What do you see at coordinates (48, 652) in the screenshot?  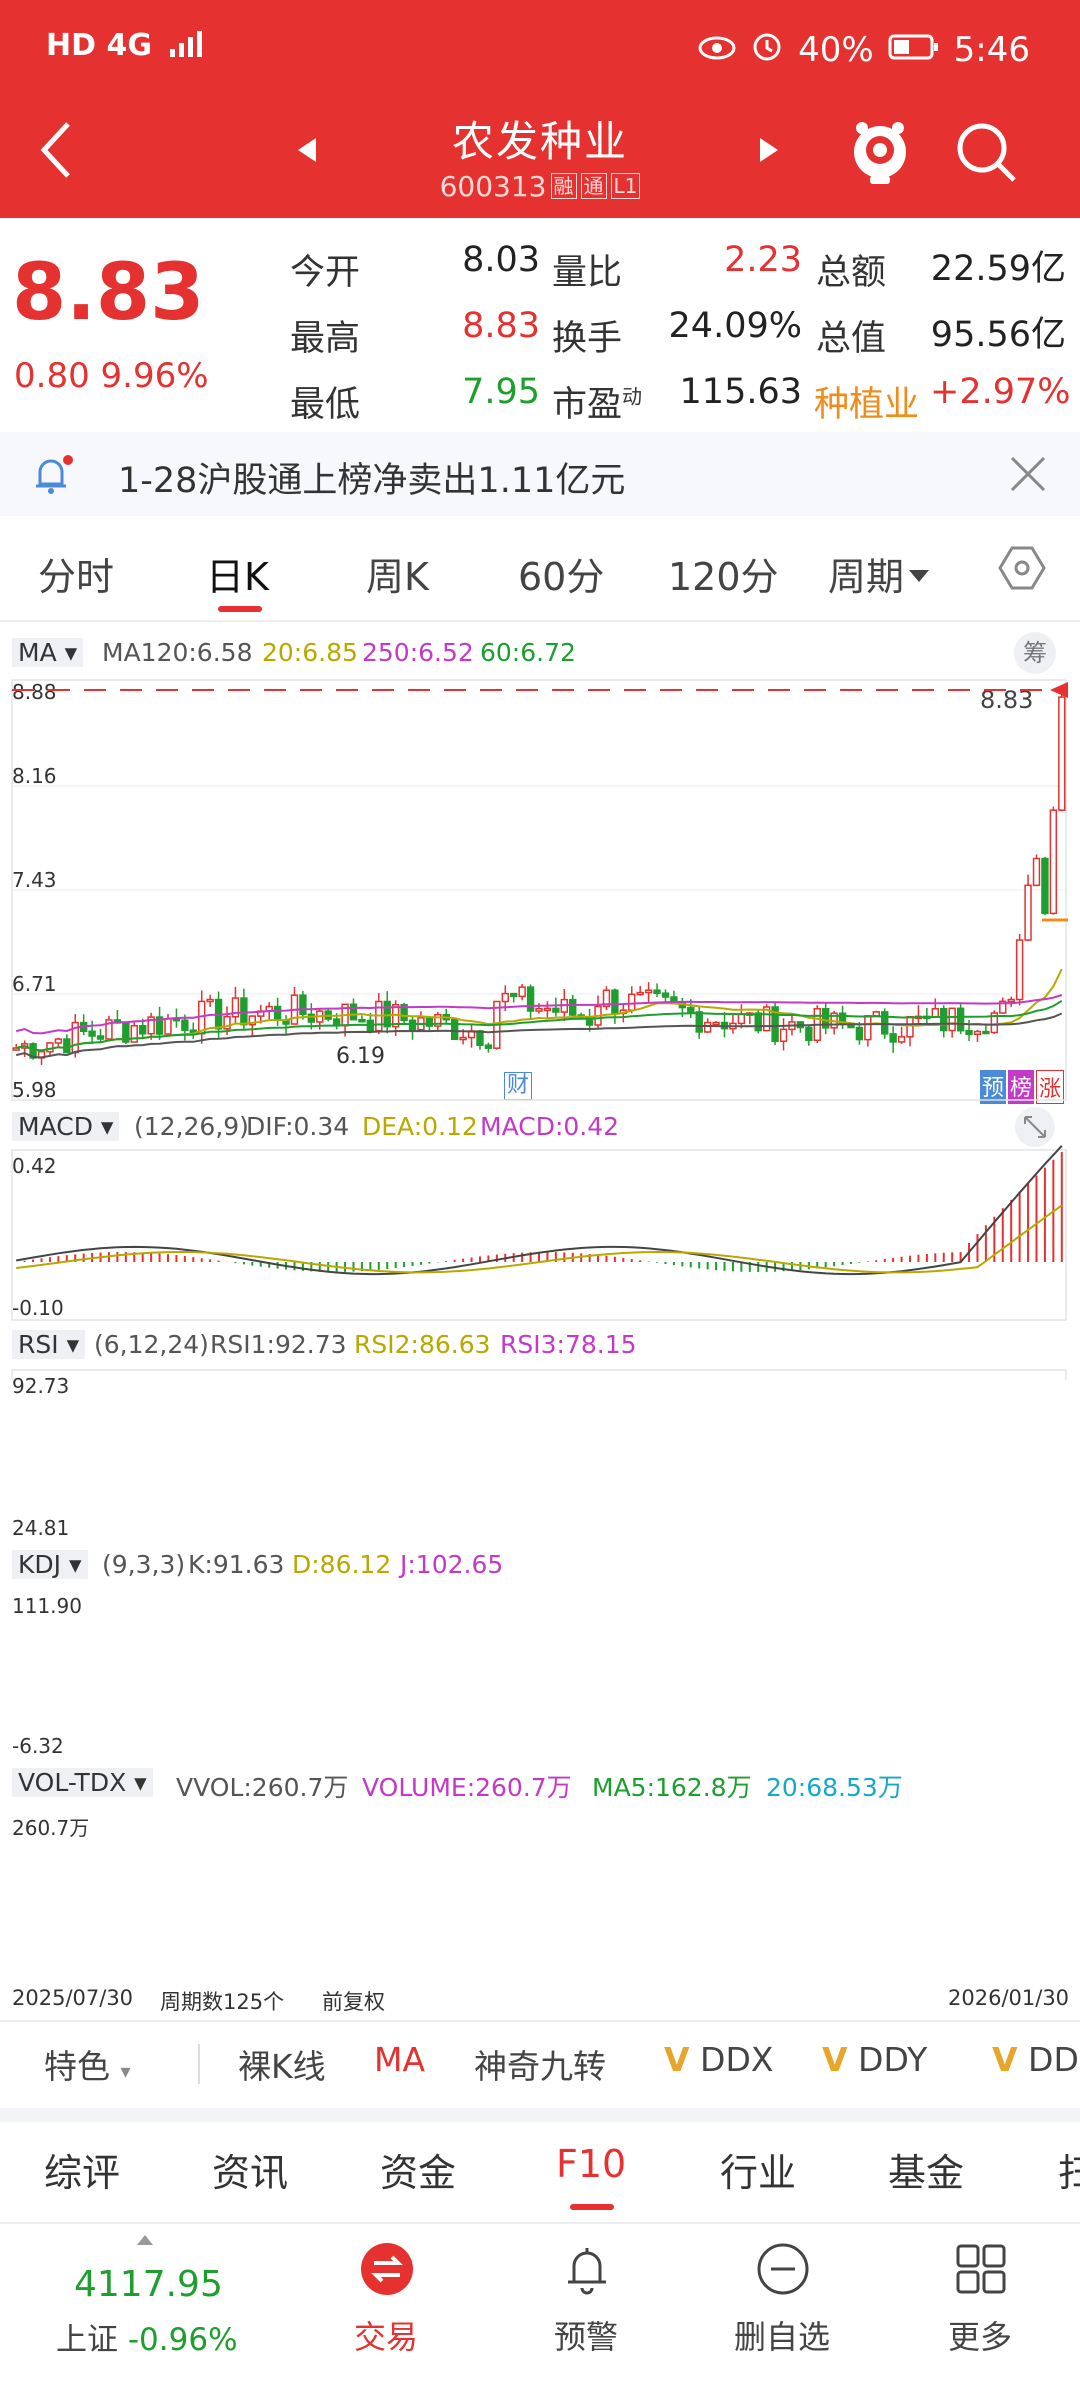 I see `ma-selector: MA ▾` at bounding box center [48, 652].